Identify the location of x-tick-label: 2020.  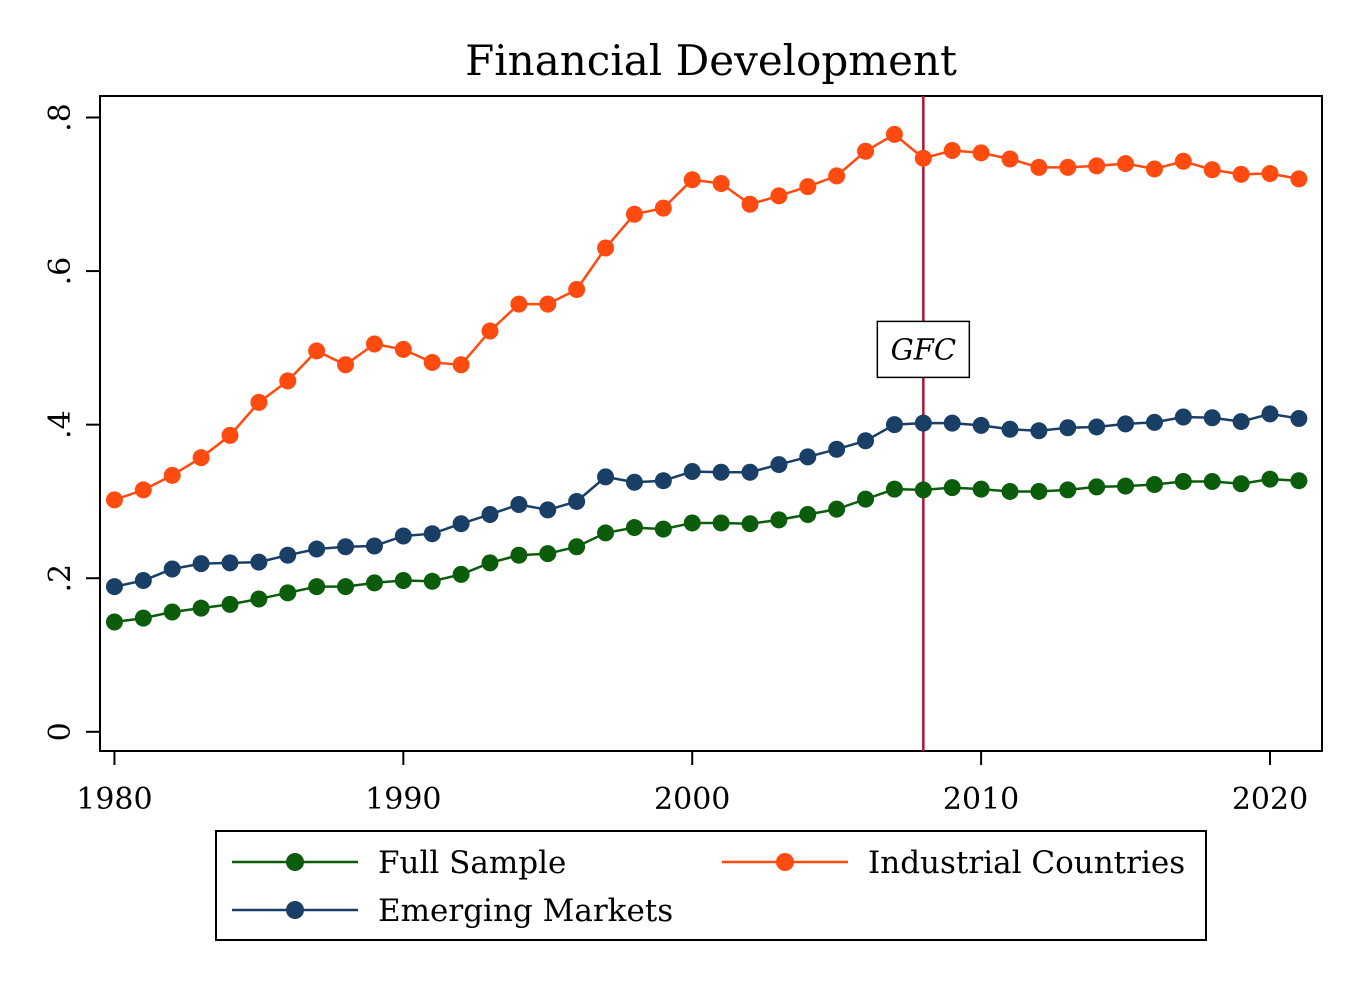
(1270, 799).